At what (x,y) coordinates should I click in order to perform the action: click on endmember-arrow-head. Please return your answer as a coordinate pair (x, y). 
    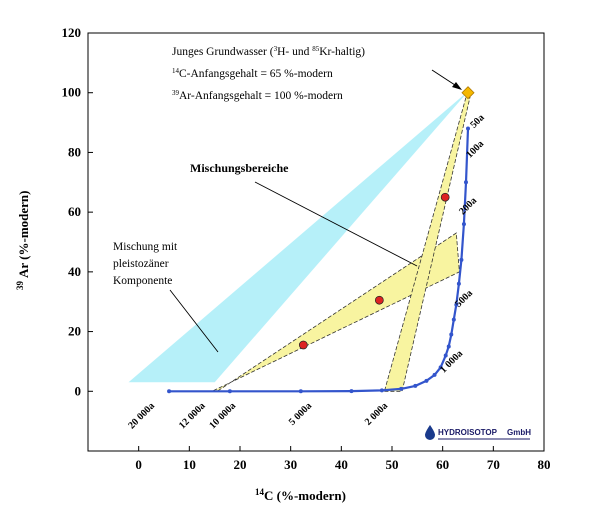
    Looking at the image, I should click on (457, 86).